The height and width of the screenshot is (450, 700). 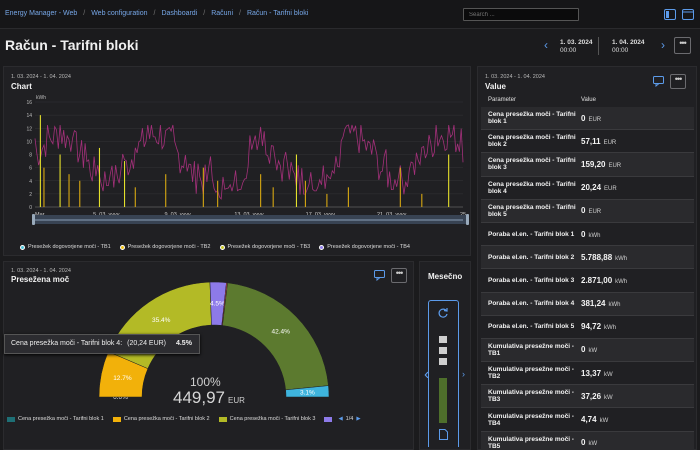 What do you see at coordinates (663, 45) in the screenshot?
I see `next-period-button: ›` at bounding box center [663, 45].